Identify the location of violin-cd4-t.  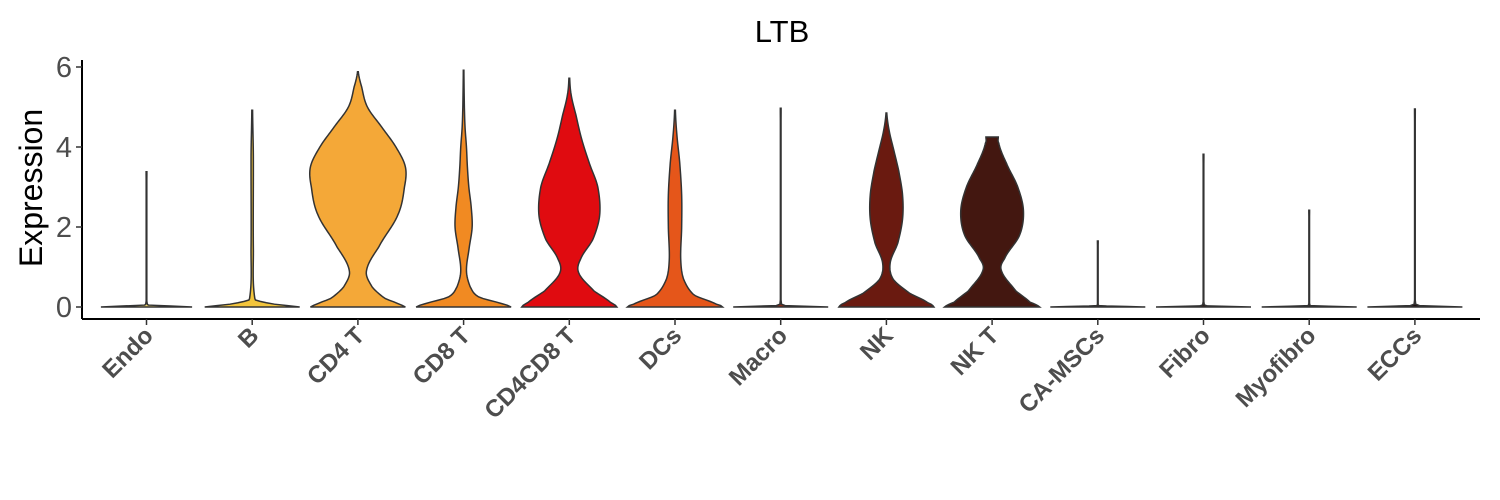
(357, 189).